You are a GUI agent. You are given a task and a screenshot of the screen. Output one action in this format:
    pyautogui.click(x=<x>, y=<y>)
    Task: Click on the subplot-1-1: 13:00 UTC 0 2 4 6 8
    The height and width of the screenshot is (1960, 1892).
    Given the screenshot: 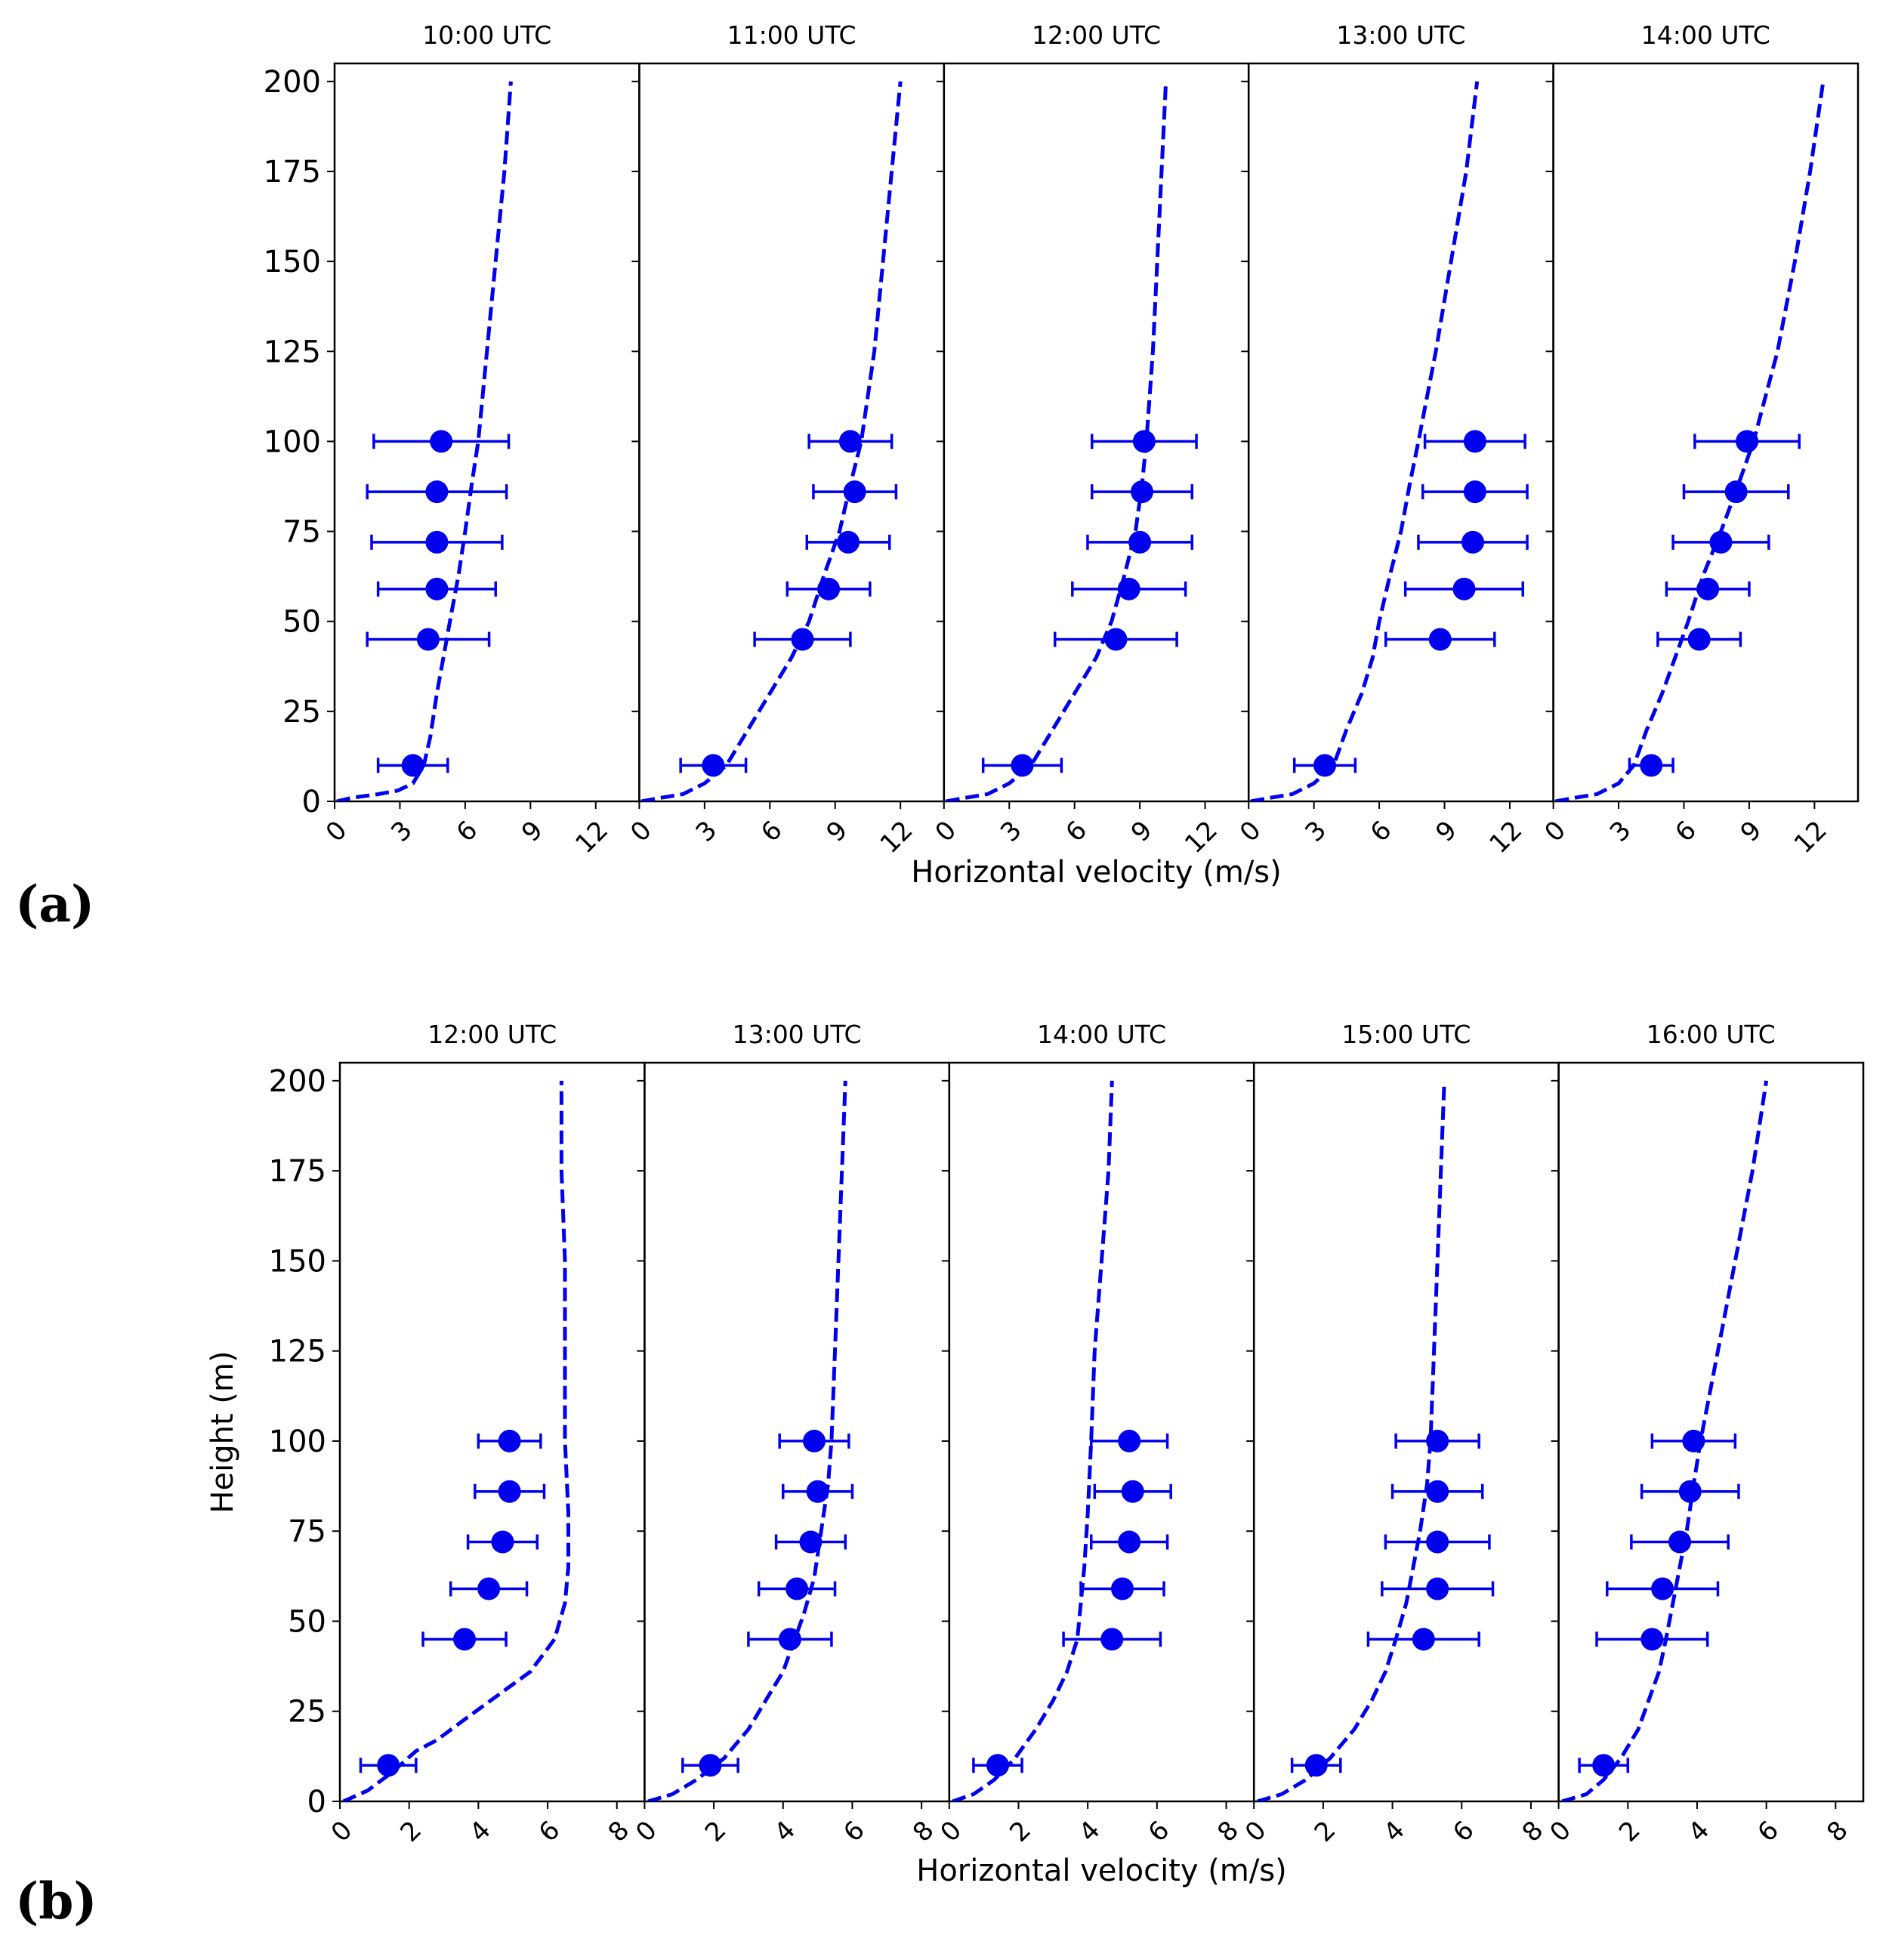 What is the action you would take?
    pyautogui.click(x=790, y=1434)
    